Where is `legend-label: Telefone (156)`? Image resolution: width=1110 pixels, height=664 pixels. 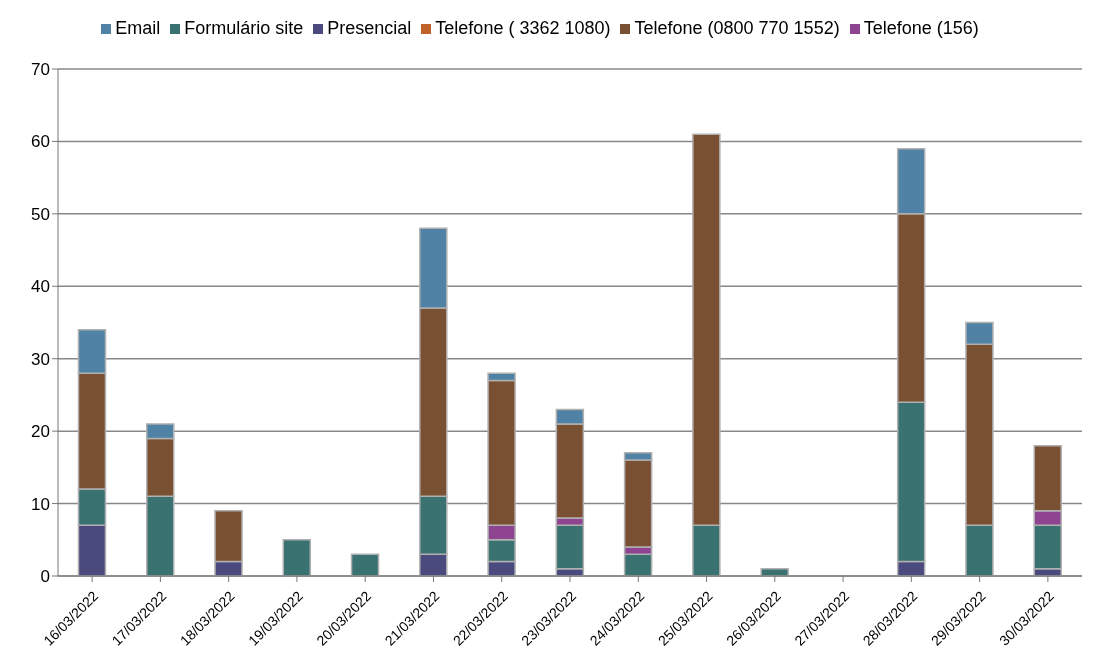
legend-label: Telefone (156) is located at coordinates (921, 28).